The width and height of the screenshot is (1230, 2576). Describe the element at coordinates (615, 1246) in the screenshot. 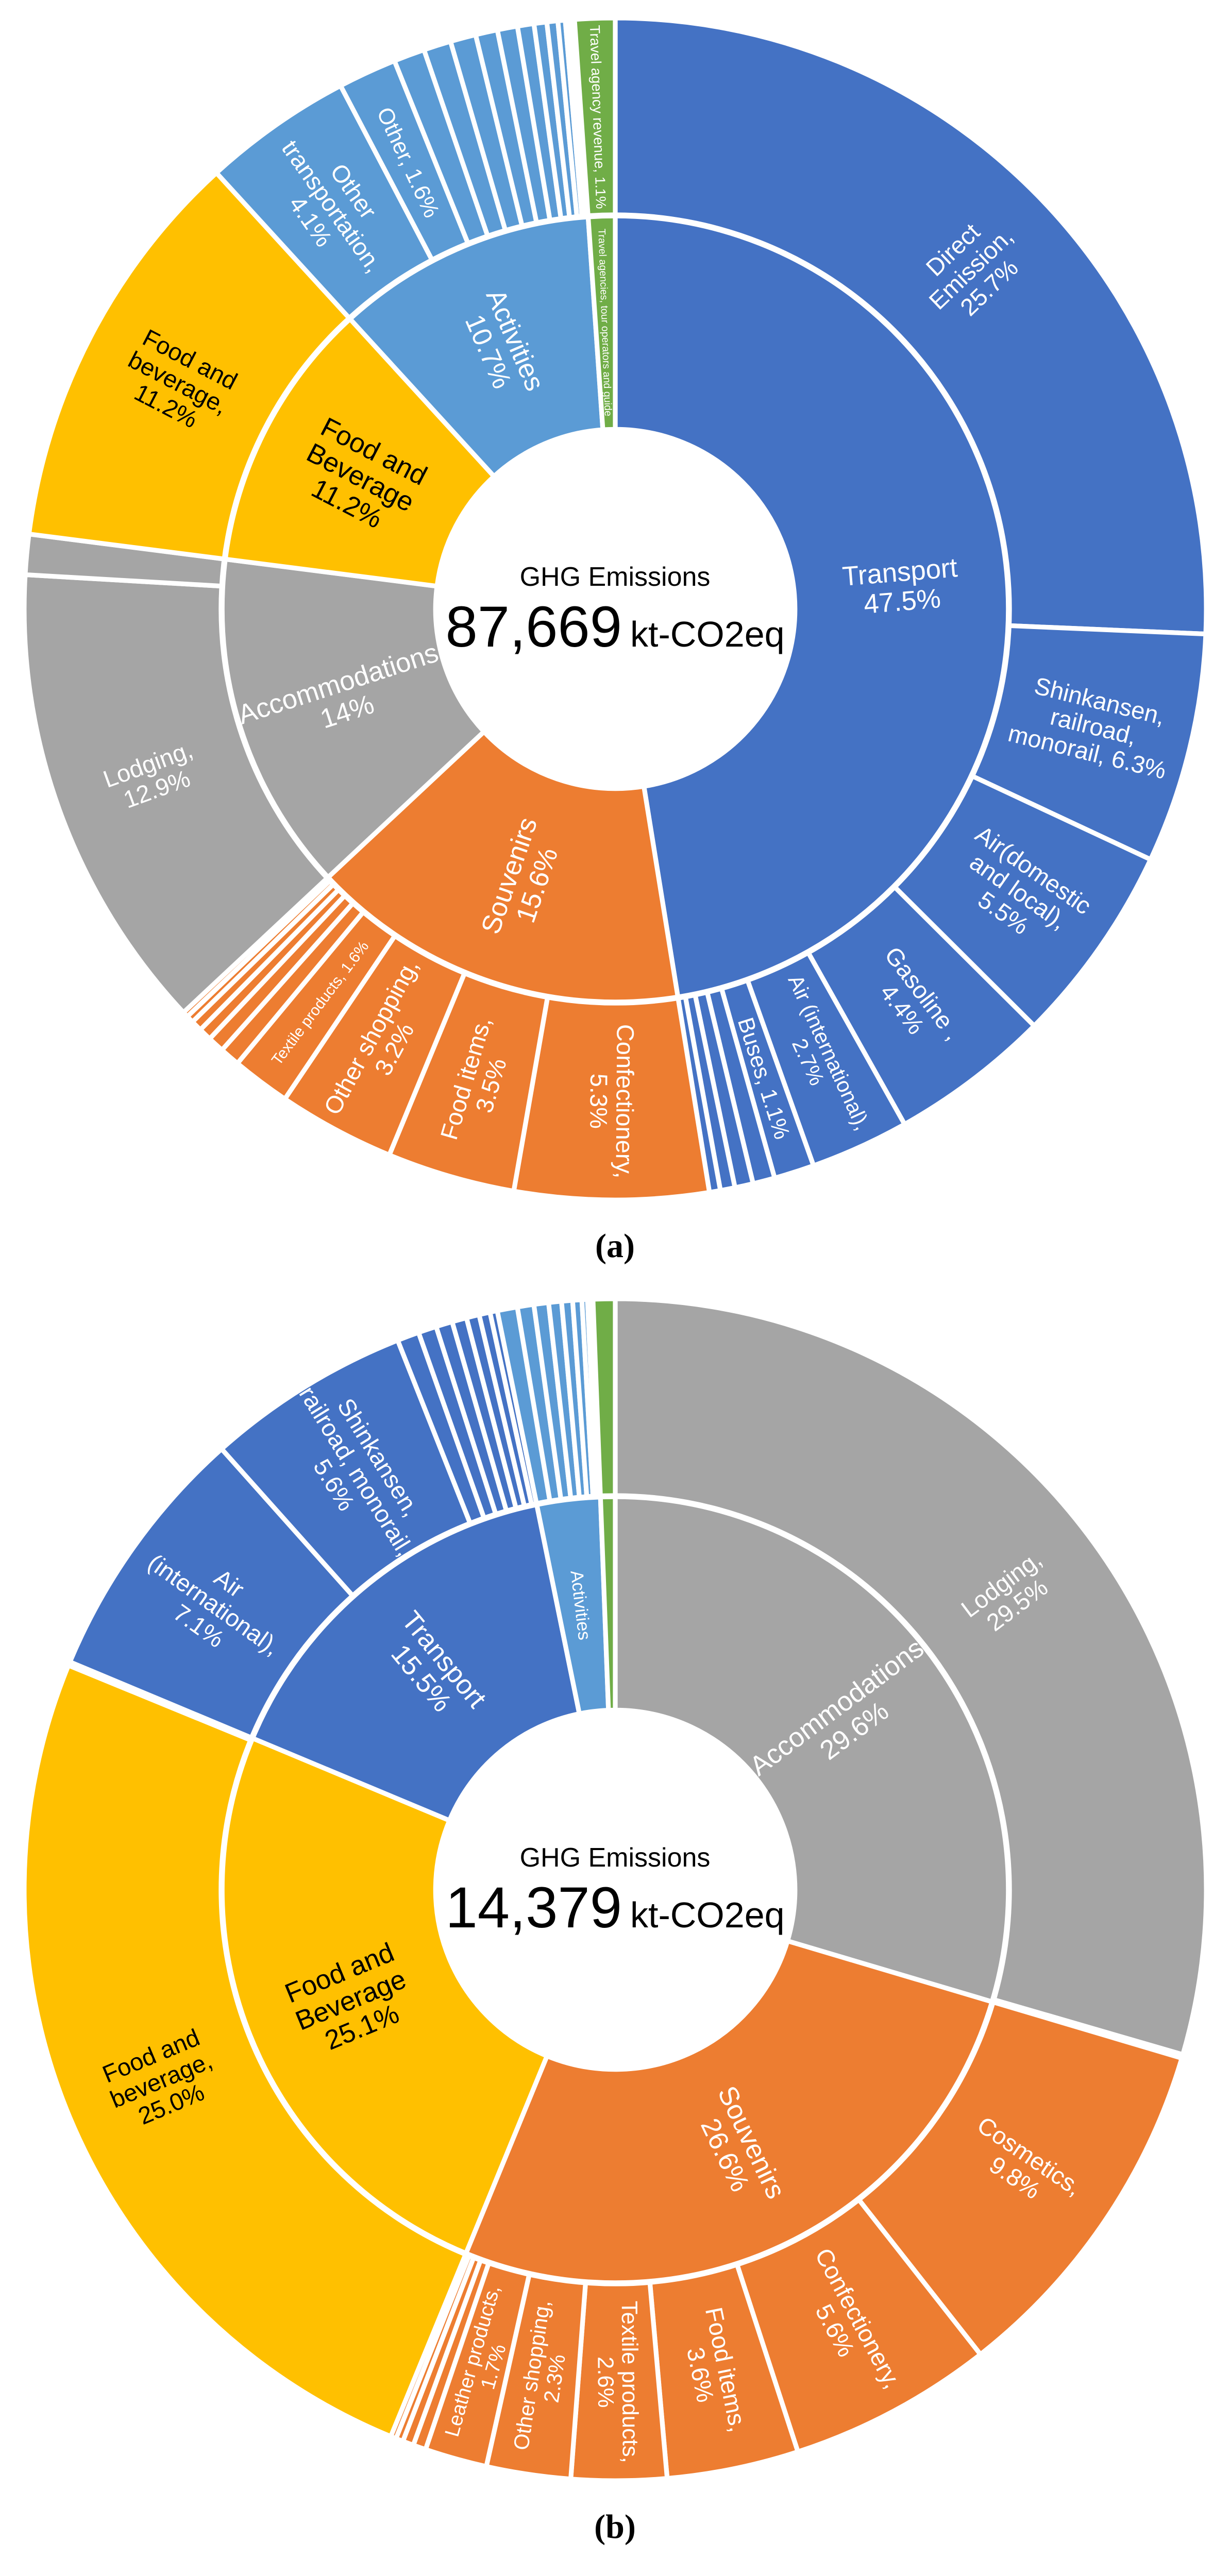

I see `chart-a-caption: (a)` at that location.